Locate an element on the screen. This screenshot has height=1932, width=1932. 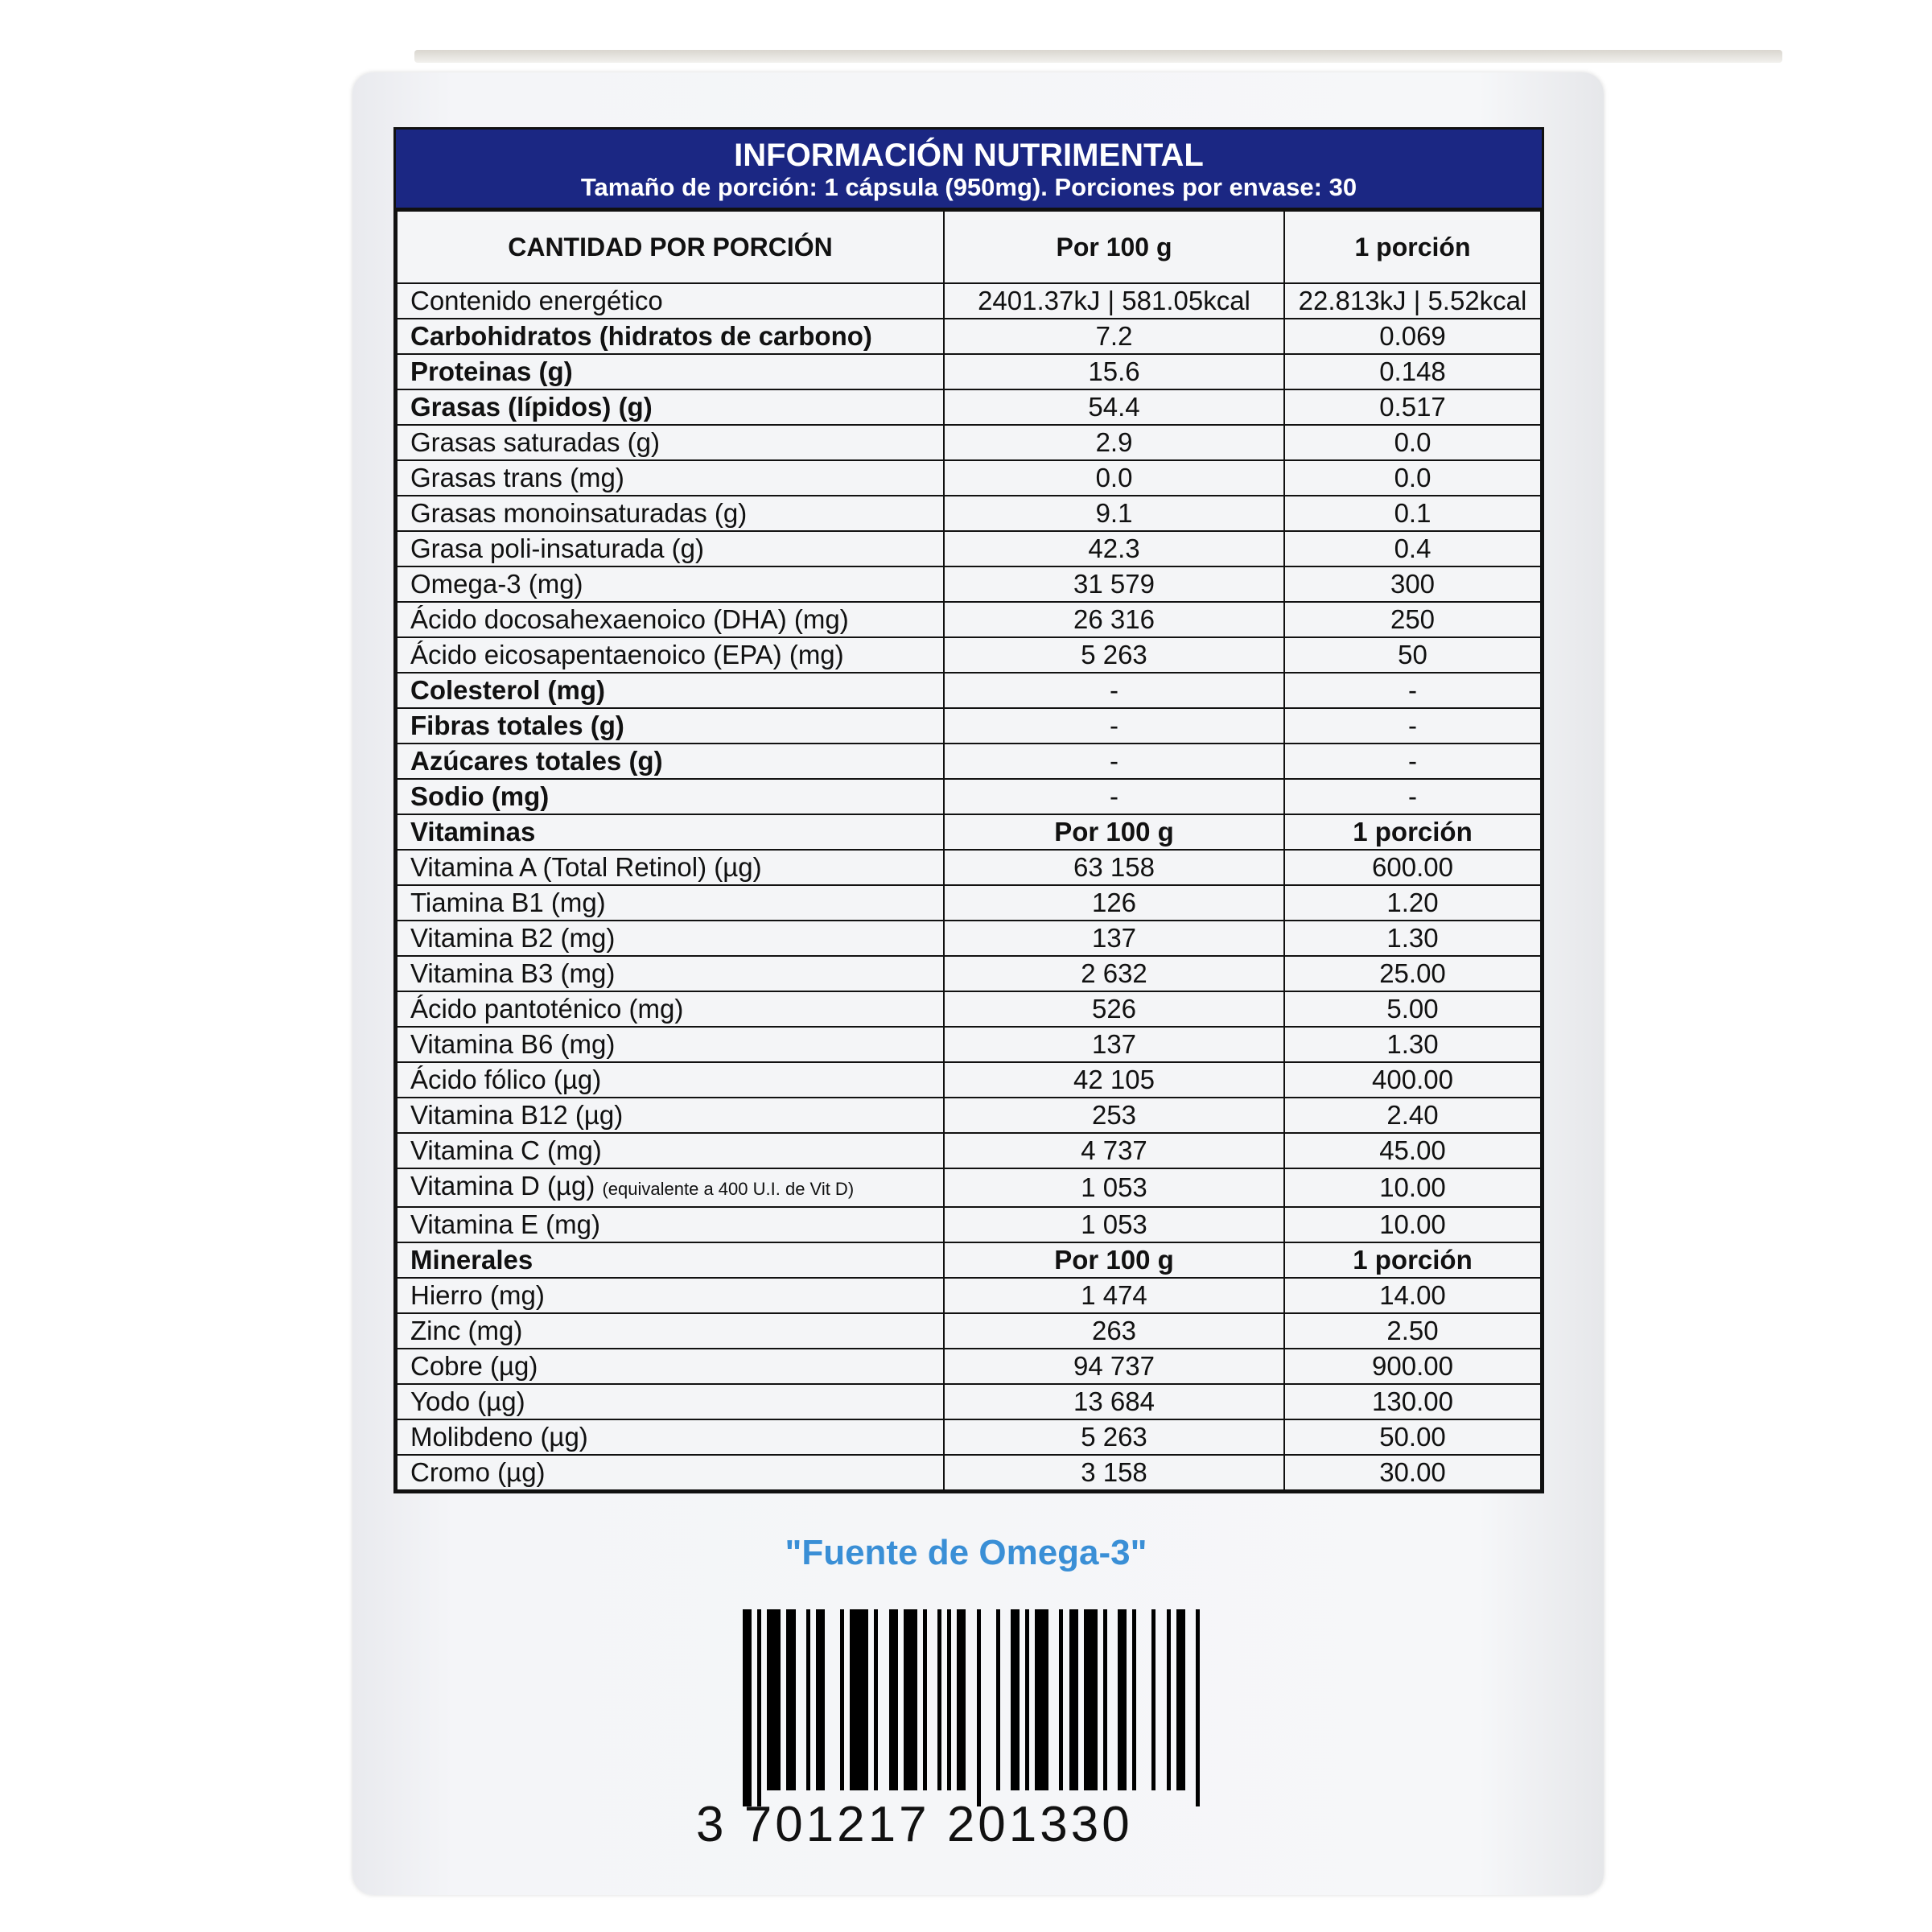
table-row: Tiamina B1 (mg) 126 1.20 is located at coordinates (969, 902).